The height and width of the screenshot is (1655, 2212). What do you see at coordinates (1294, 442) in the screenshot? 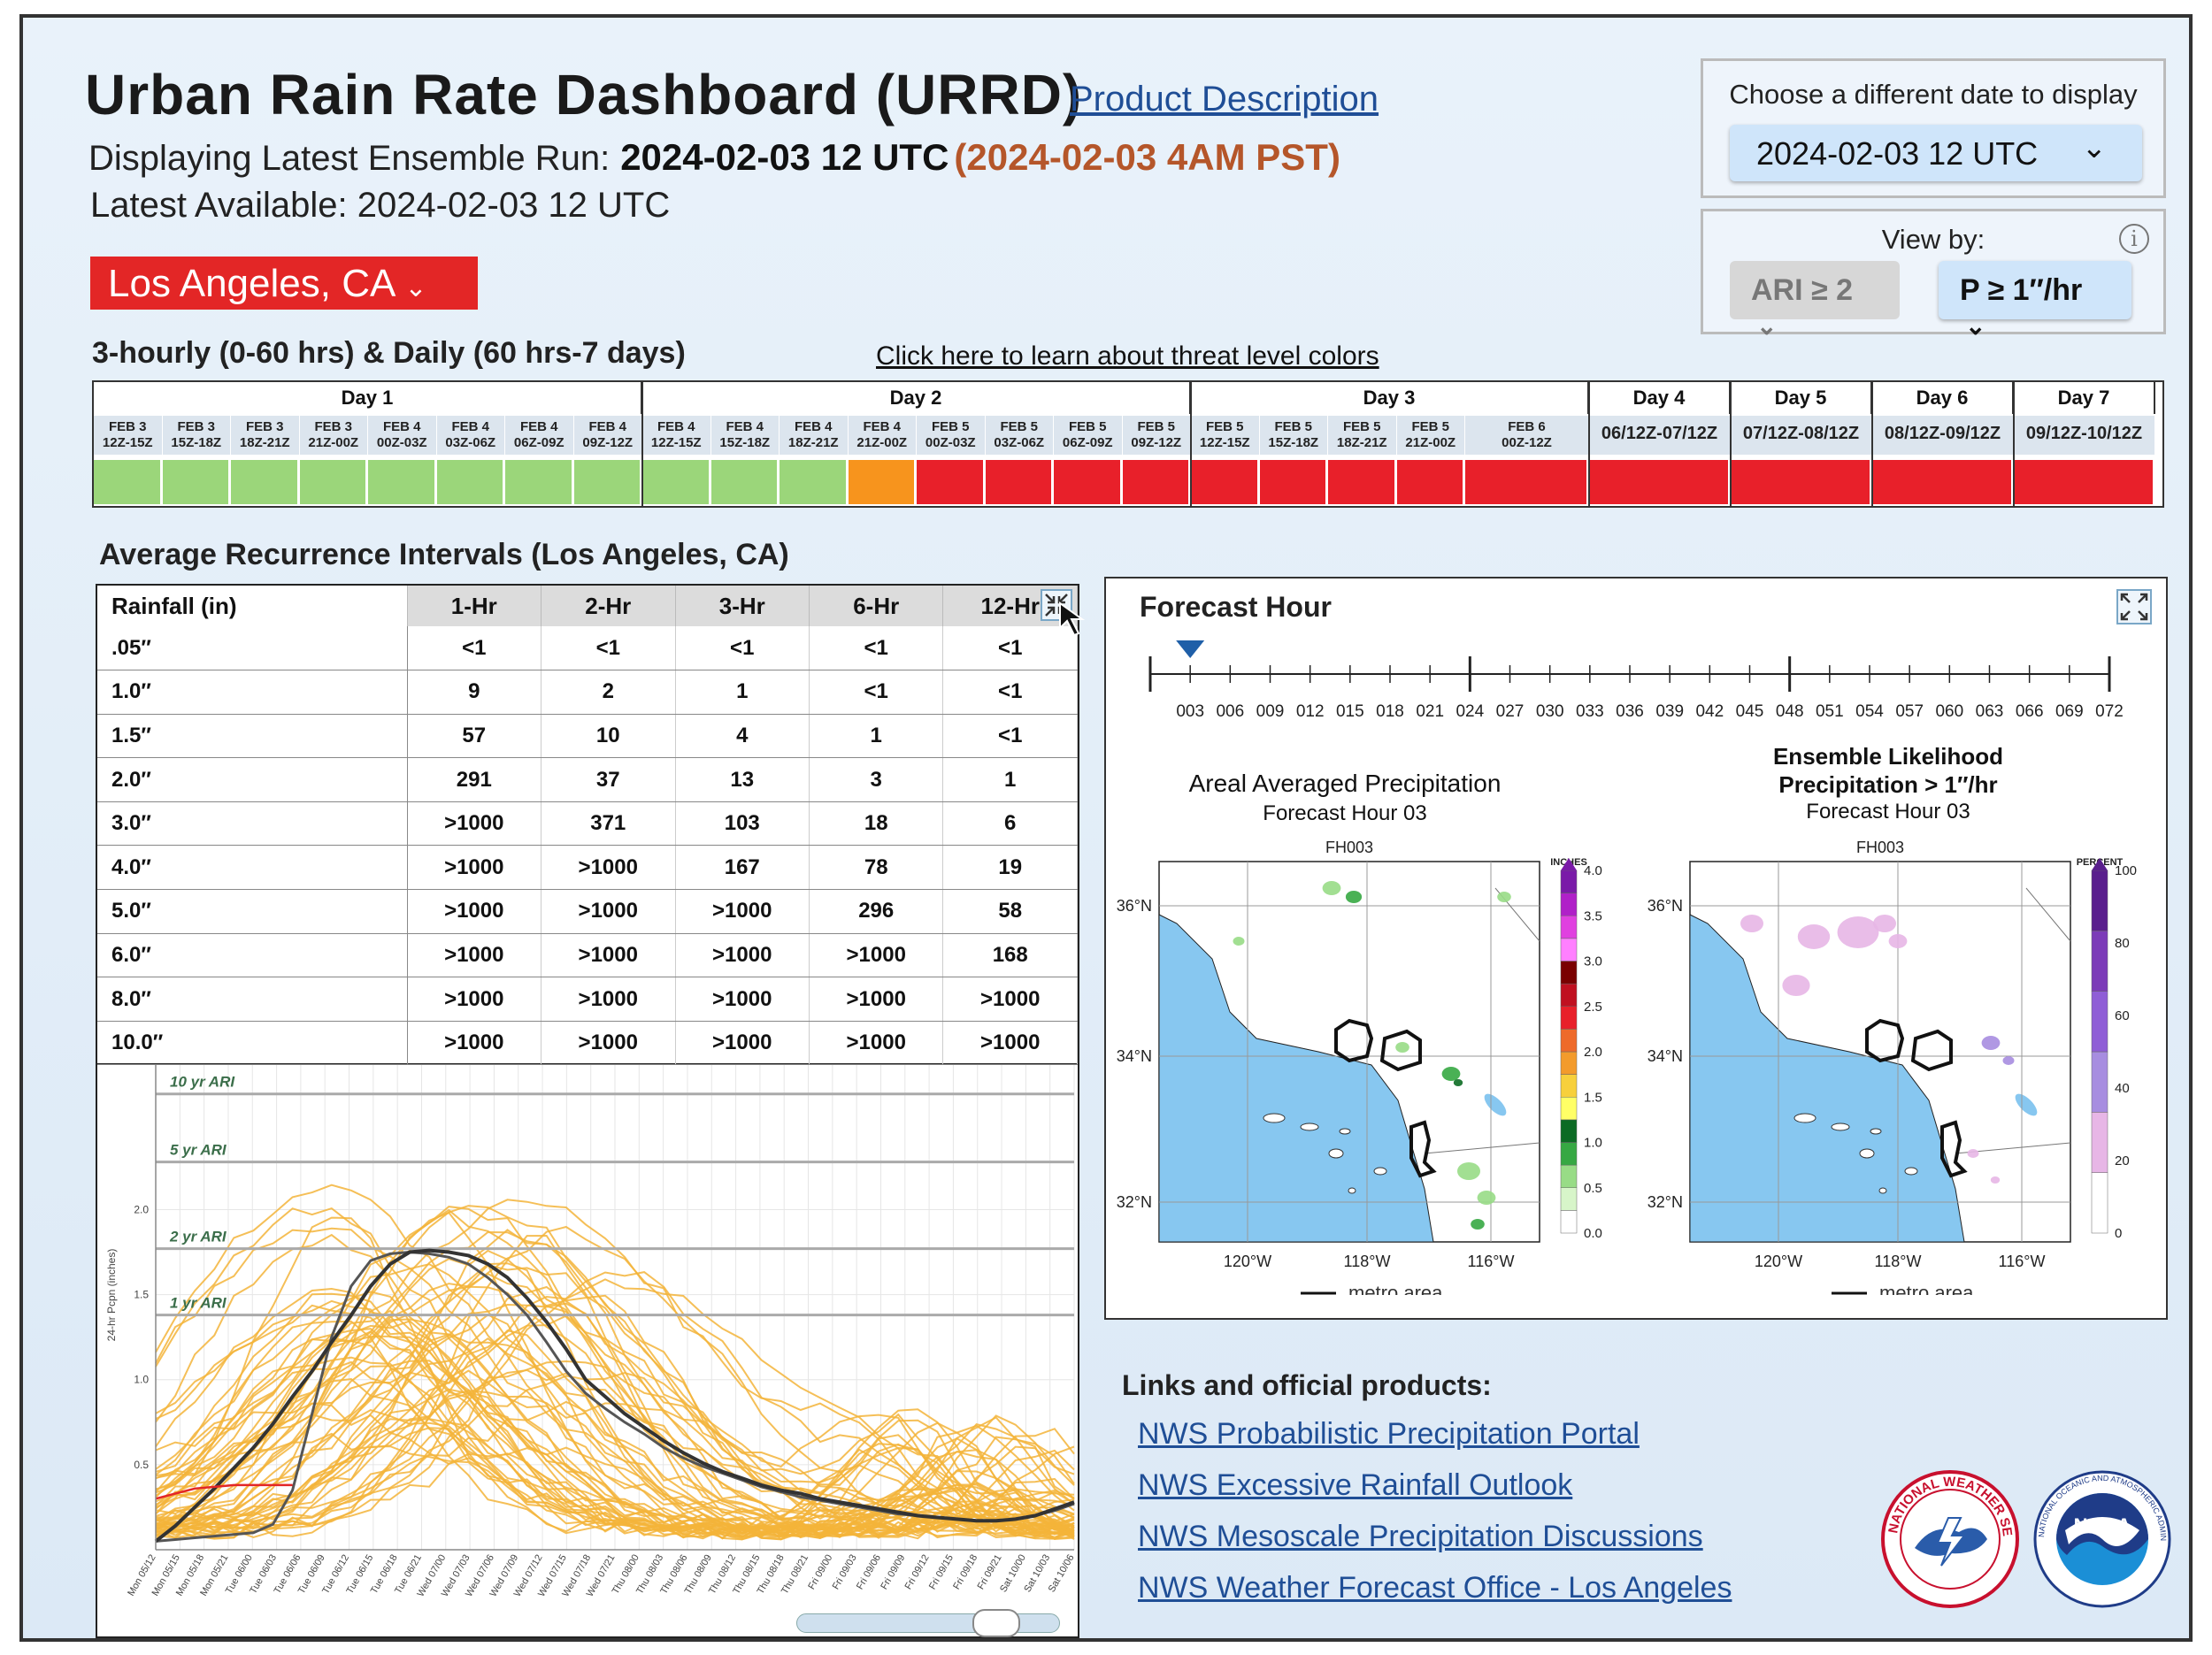
I see `threat-slot-time: 15Z-18Z` at bounding box center [1294, 442].